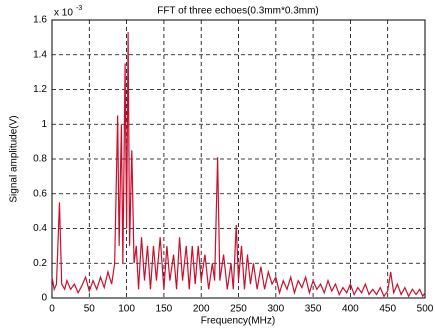  What do you see at coordinates (425, 309) in the screenshot?
I see `x-tick-label: 500` at bounding box center [425, 309].